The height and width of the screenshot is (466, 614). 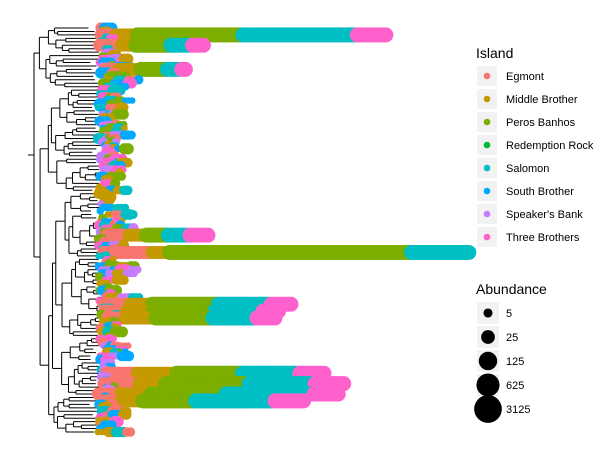 I want to click on abundance-legend-entry: 25, so click(x=497, y=337).